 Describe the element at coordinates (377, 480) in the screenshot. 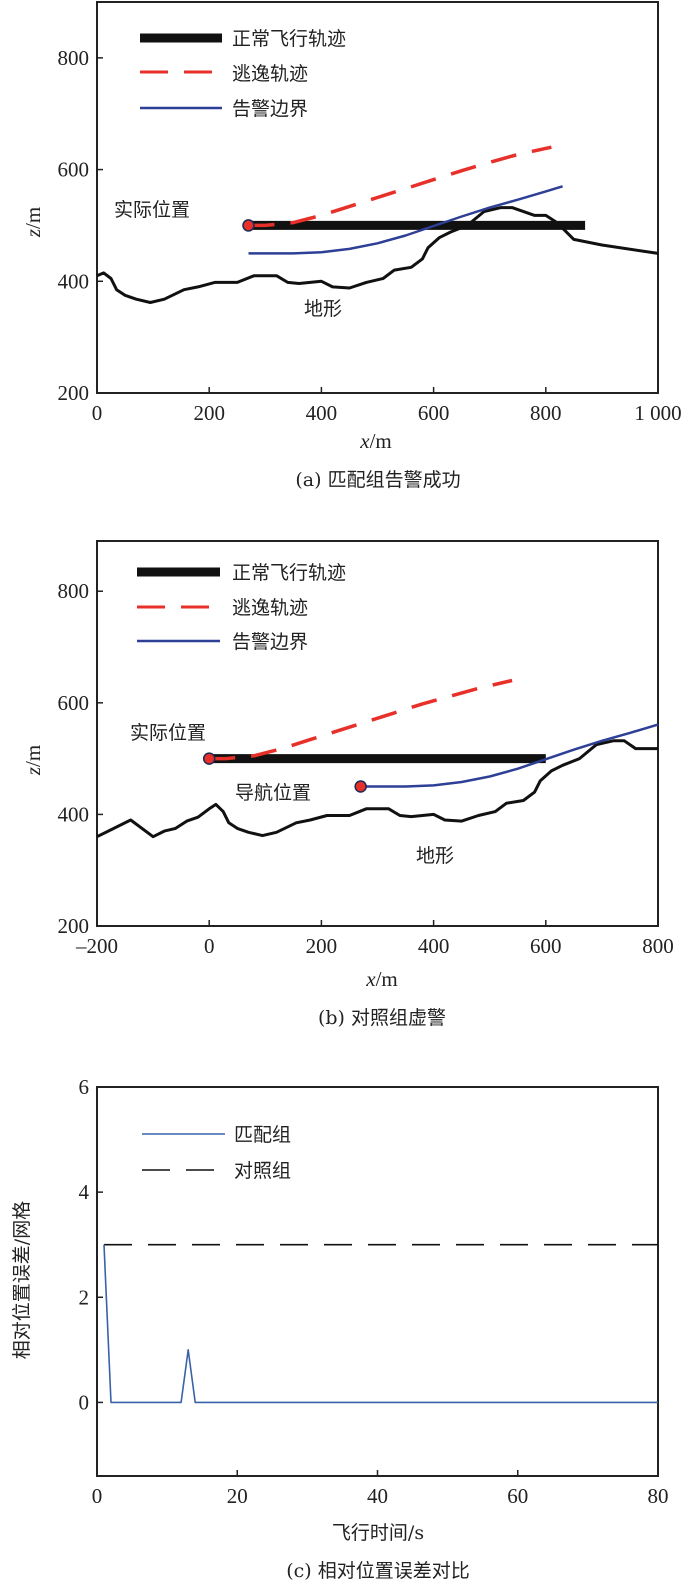

I see `chart-a-caption: (a) 匹配组告警成功` at that location.